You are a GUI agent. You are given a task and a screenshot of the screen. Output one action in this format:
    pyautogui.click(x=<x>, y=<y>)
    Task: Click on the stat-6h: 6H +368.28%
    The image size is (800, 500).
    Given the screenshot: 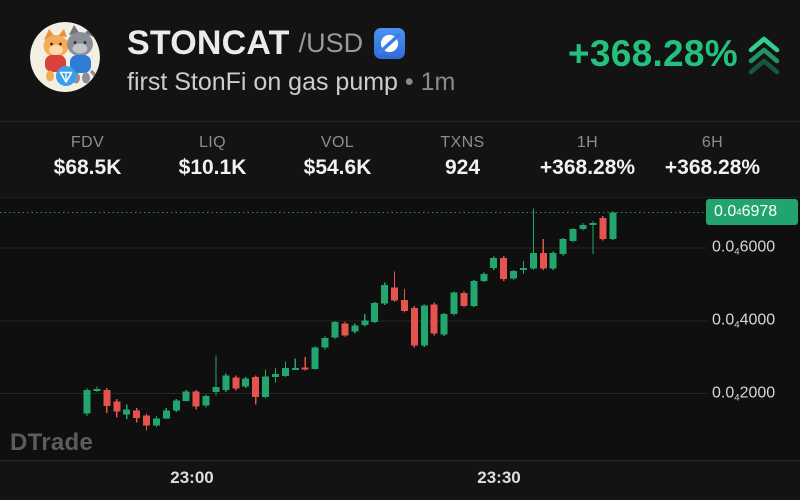 What is the action you would take?
    pyautogui.click(x=712, y=165)
    